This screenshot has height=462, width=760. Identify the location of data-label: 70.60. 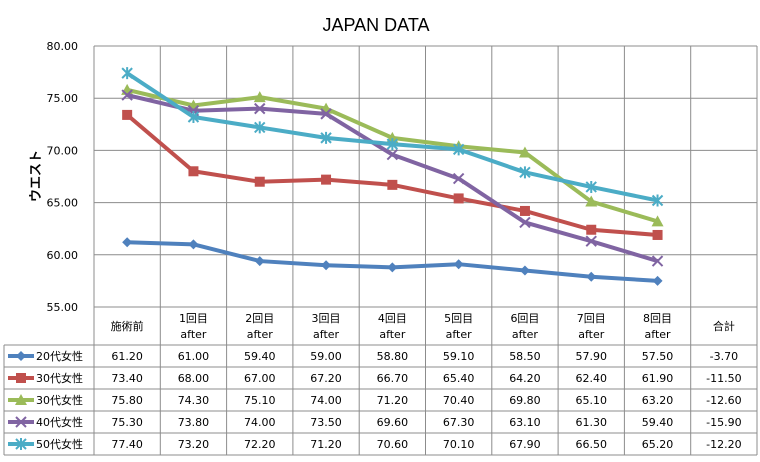
(393, 444).